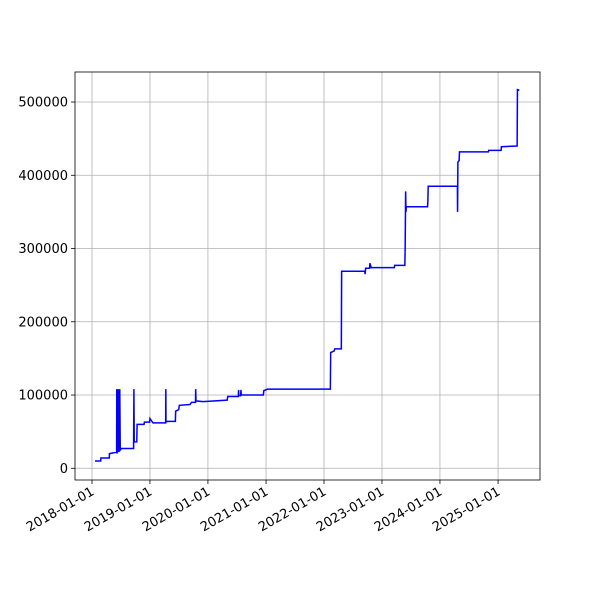 The width and height of the screenshot is (600, 600). What do you see at coordinates (43, 176) in the screenshot?
I see `y-tick-label: 400000` at bounding box center [43, 176].